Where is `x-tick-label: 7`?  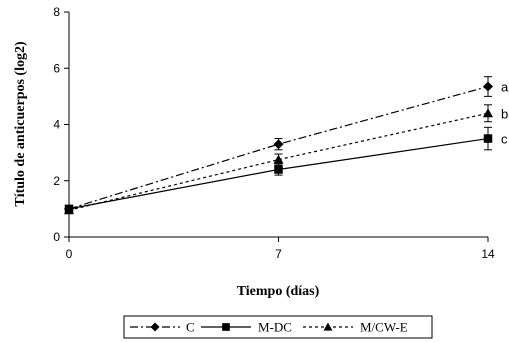
x-tick-label: 7 is located at coordinates (278, 254).